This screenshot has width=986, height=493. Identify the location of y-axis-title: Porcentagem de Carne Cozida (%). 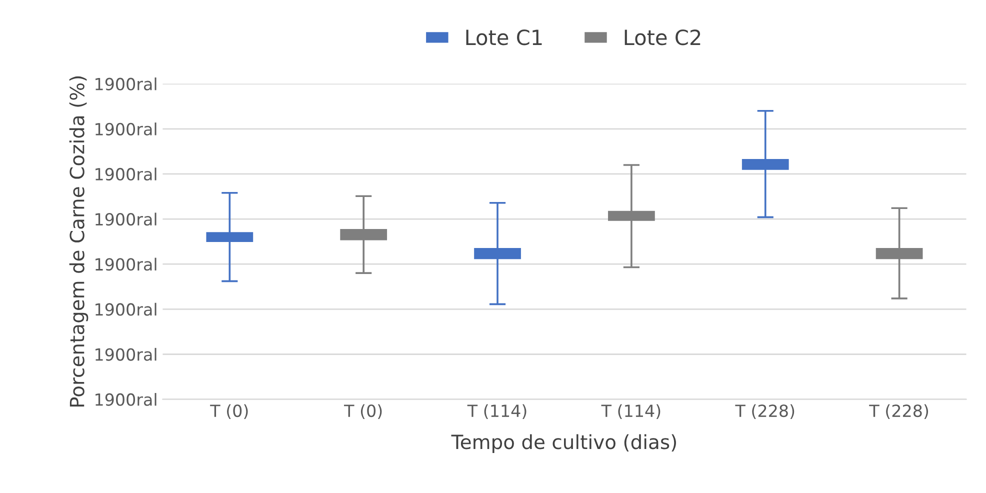
(78, 241).